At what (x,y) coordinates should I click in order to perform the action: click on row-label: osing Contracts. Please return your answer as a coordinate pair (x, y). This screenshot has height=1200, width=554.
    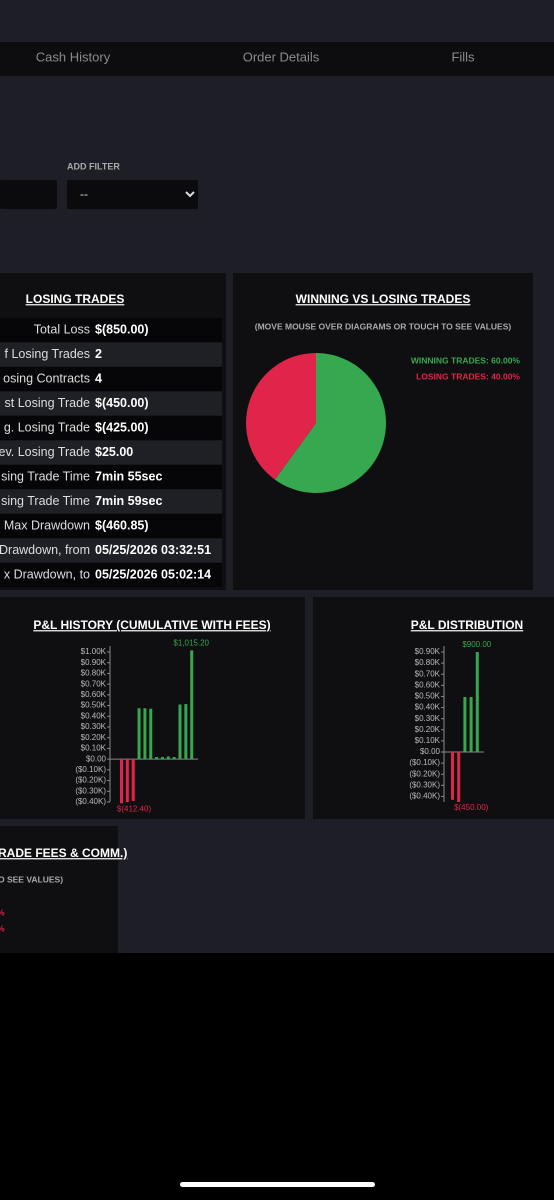
    Looking at the image, I should click on (46, 378).